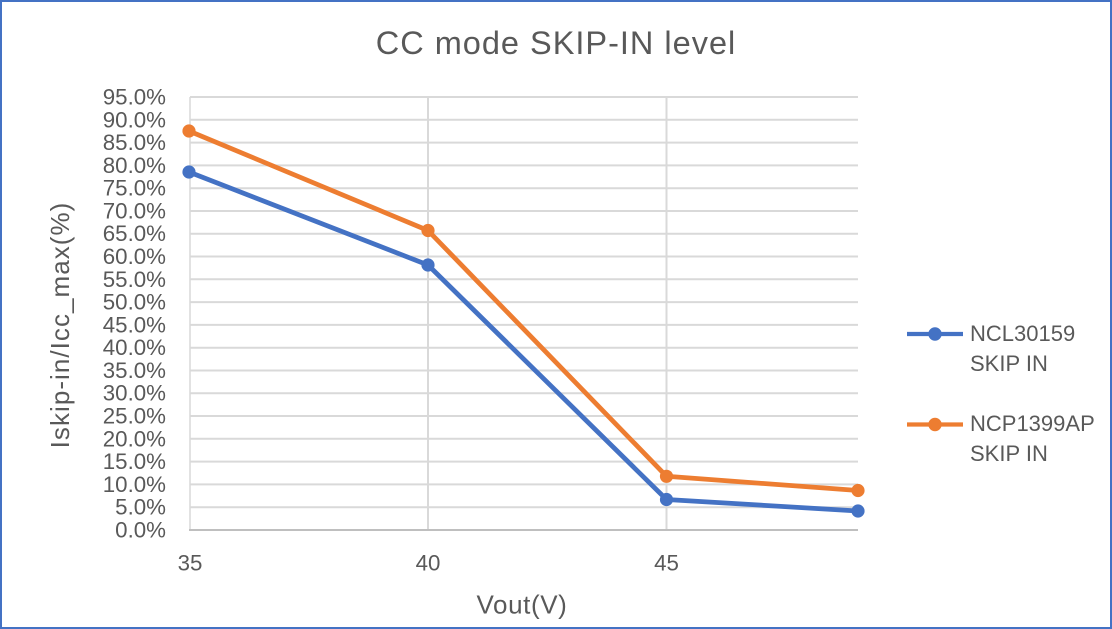 This screenshot has width=1112, height=629. I want to click on svg-text: 5.0%, so click(140, 507).